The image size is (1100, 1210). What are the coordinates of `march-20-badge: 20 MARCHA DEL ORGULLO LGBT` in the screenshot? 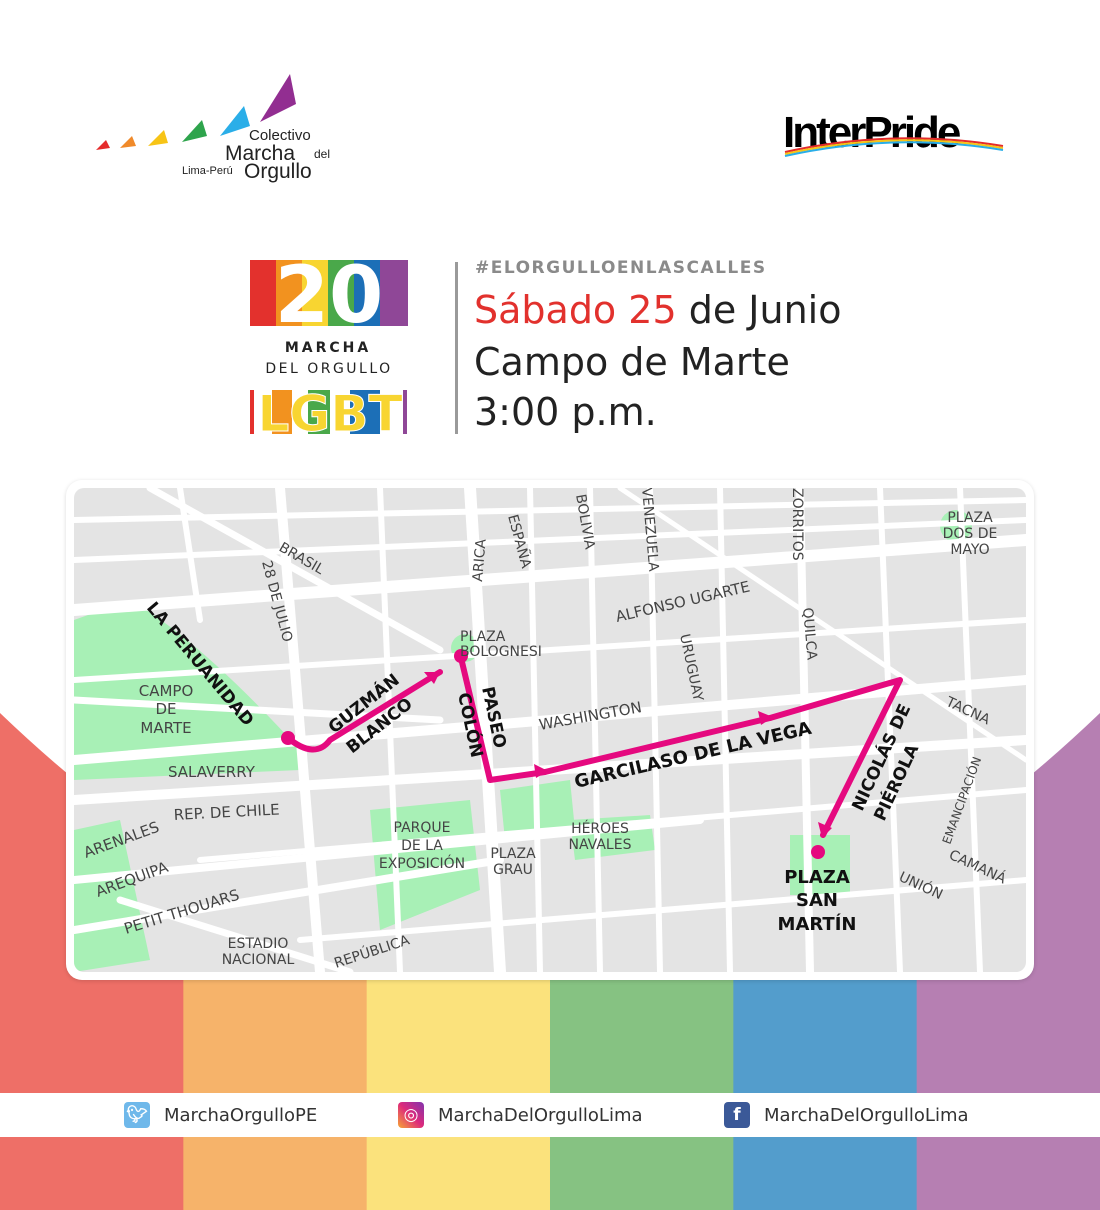 It's located at (329, 347).